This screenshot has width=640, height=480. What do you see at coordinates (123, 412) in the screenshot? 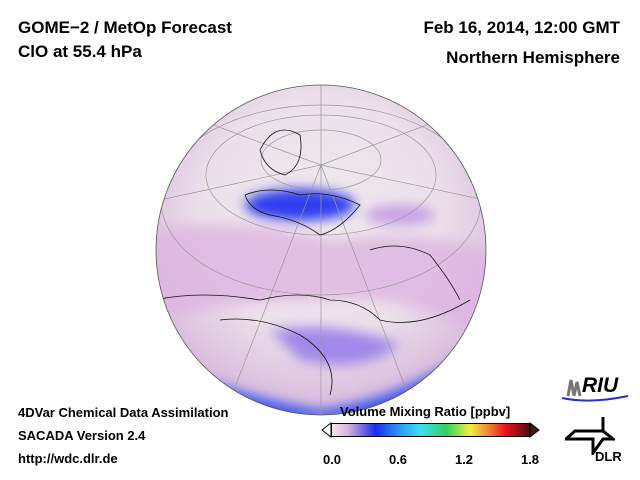
I see `footer-method: 4DVar Chemical Data Assimilation` at bounding box center [123, 412].